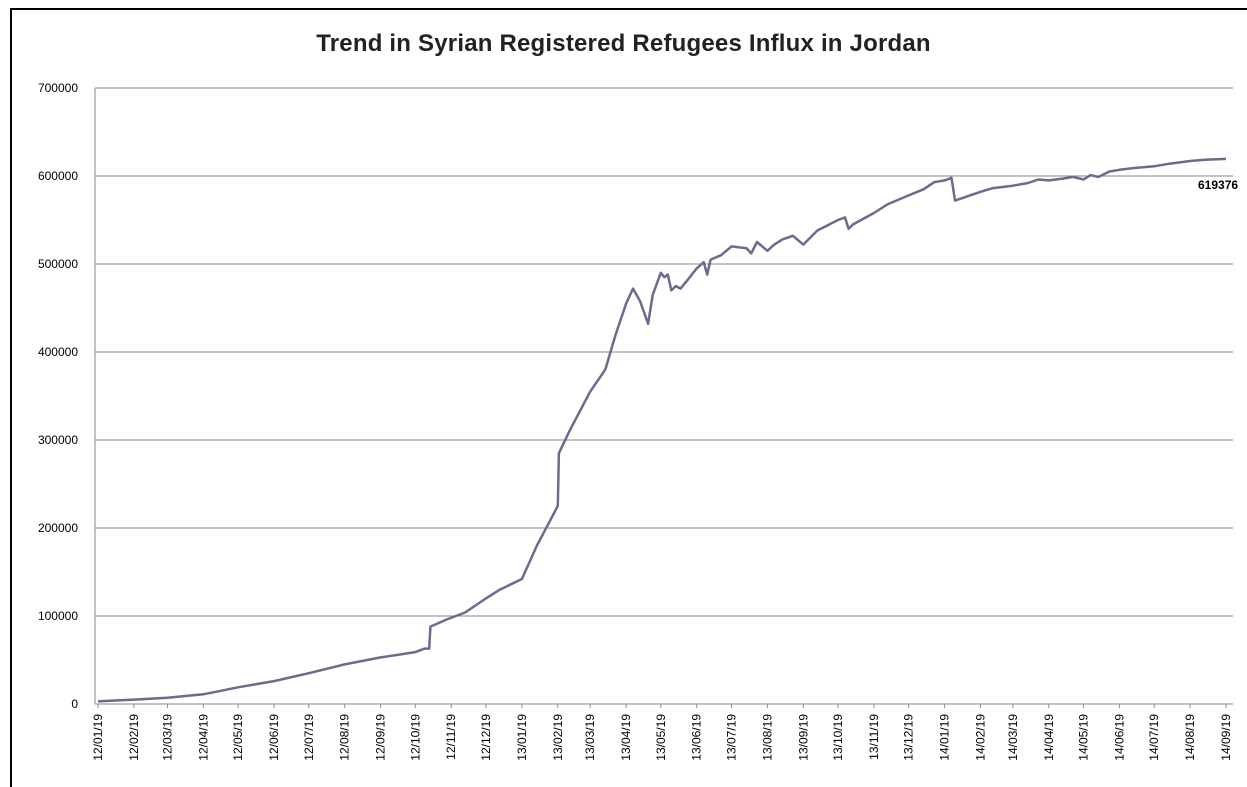 Image resolution: width=1247 pixels, height=787 pixels. Describe the element at coordinates (1190, 737) in the screenshot. I see `x-tick-label: 14/08/19` at that location.